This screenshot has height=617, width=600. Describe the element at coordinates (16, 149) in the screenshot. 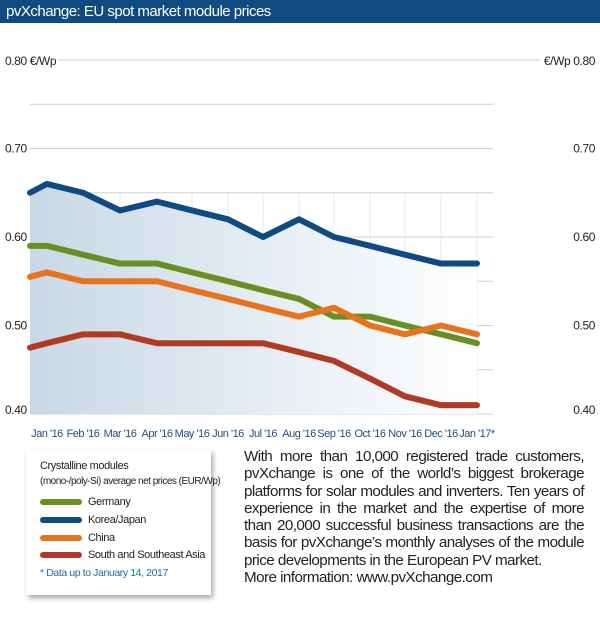

I see `y-tick-label-left: 0.70` at that location.